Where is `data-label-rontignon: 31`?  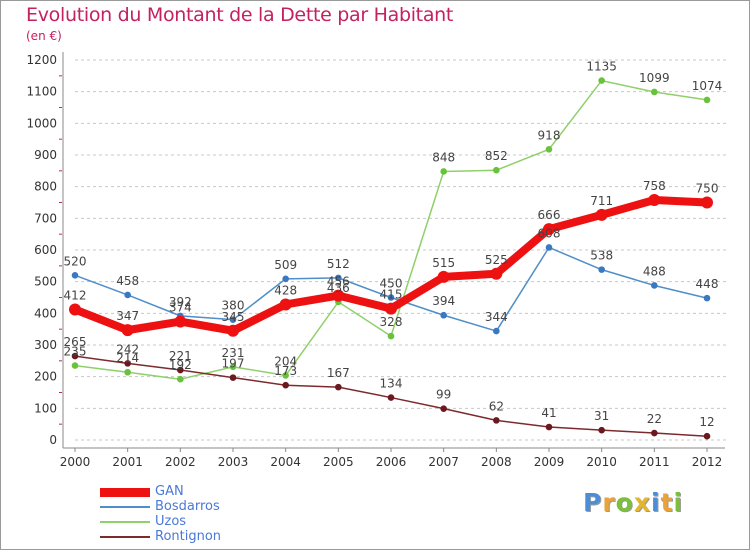
data-label-rontignon: 31 is located at coordinates (601, 416).